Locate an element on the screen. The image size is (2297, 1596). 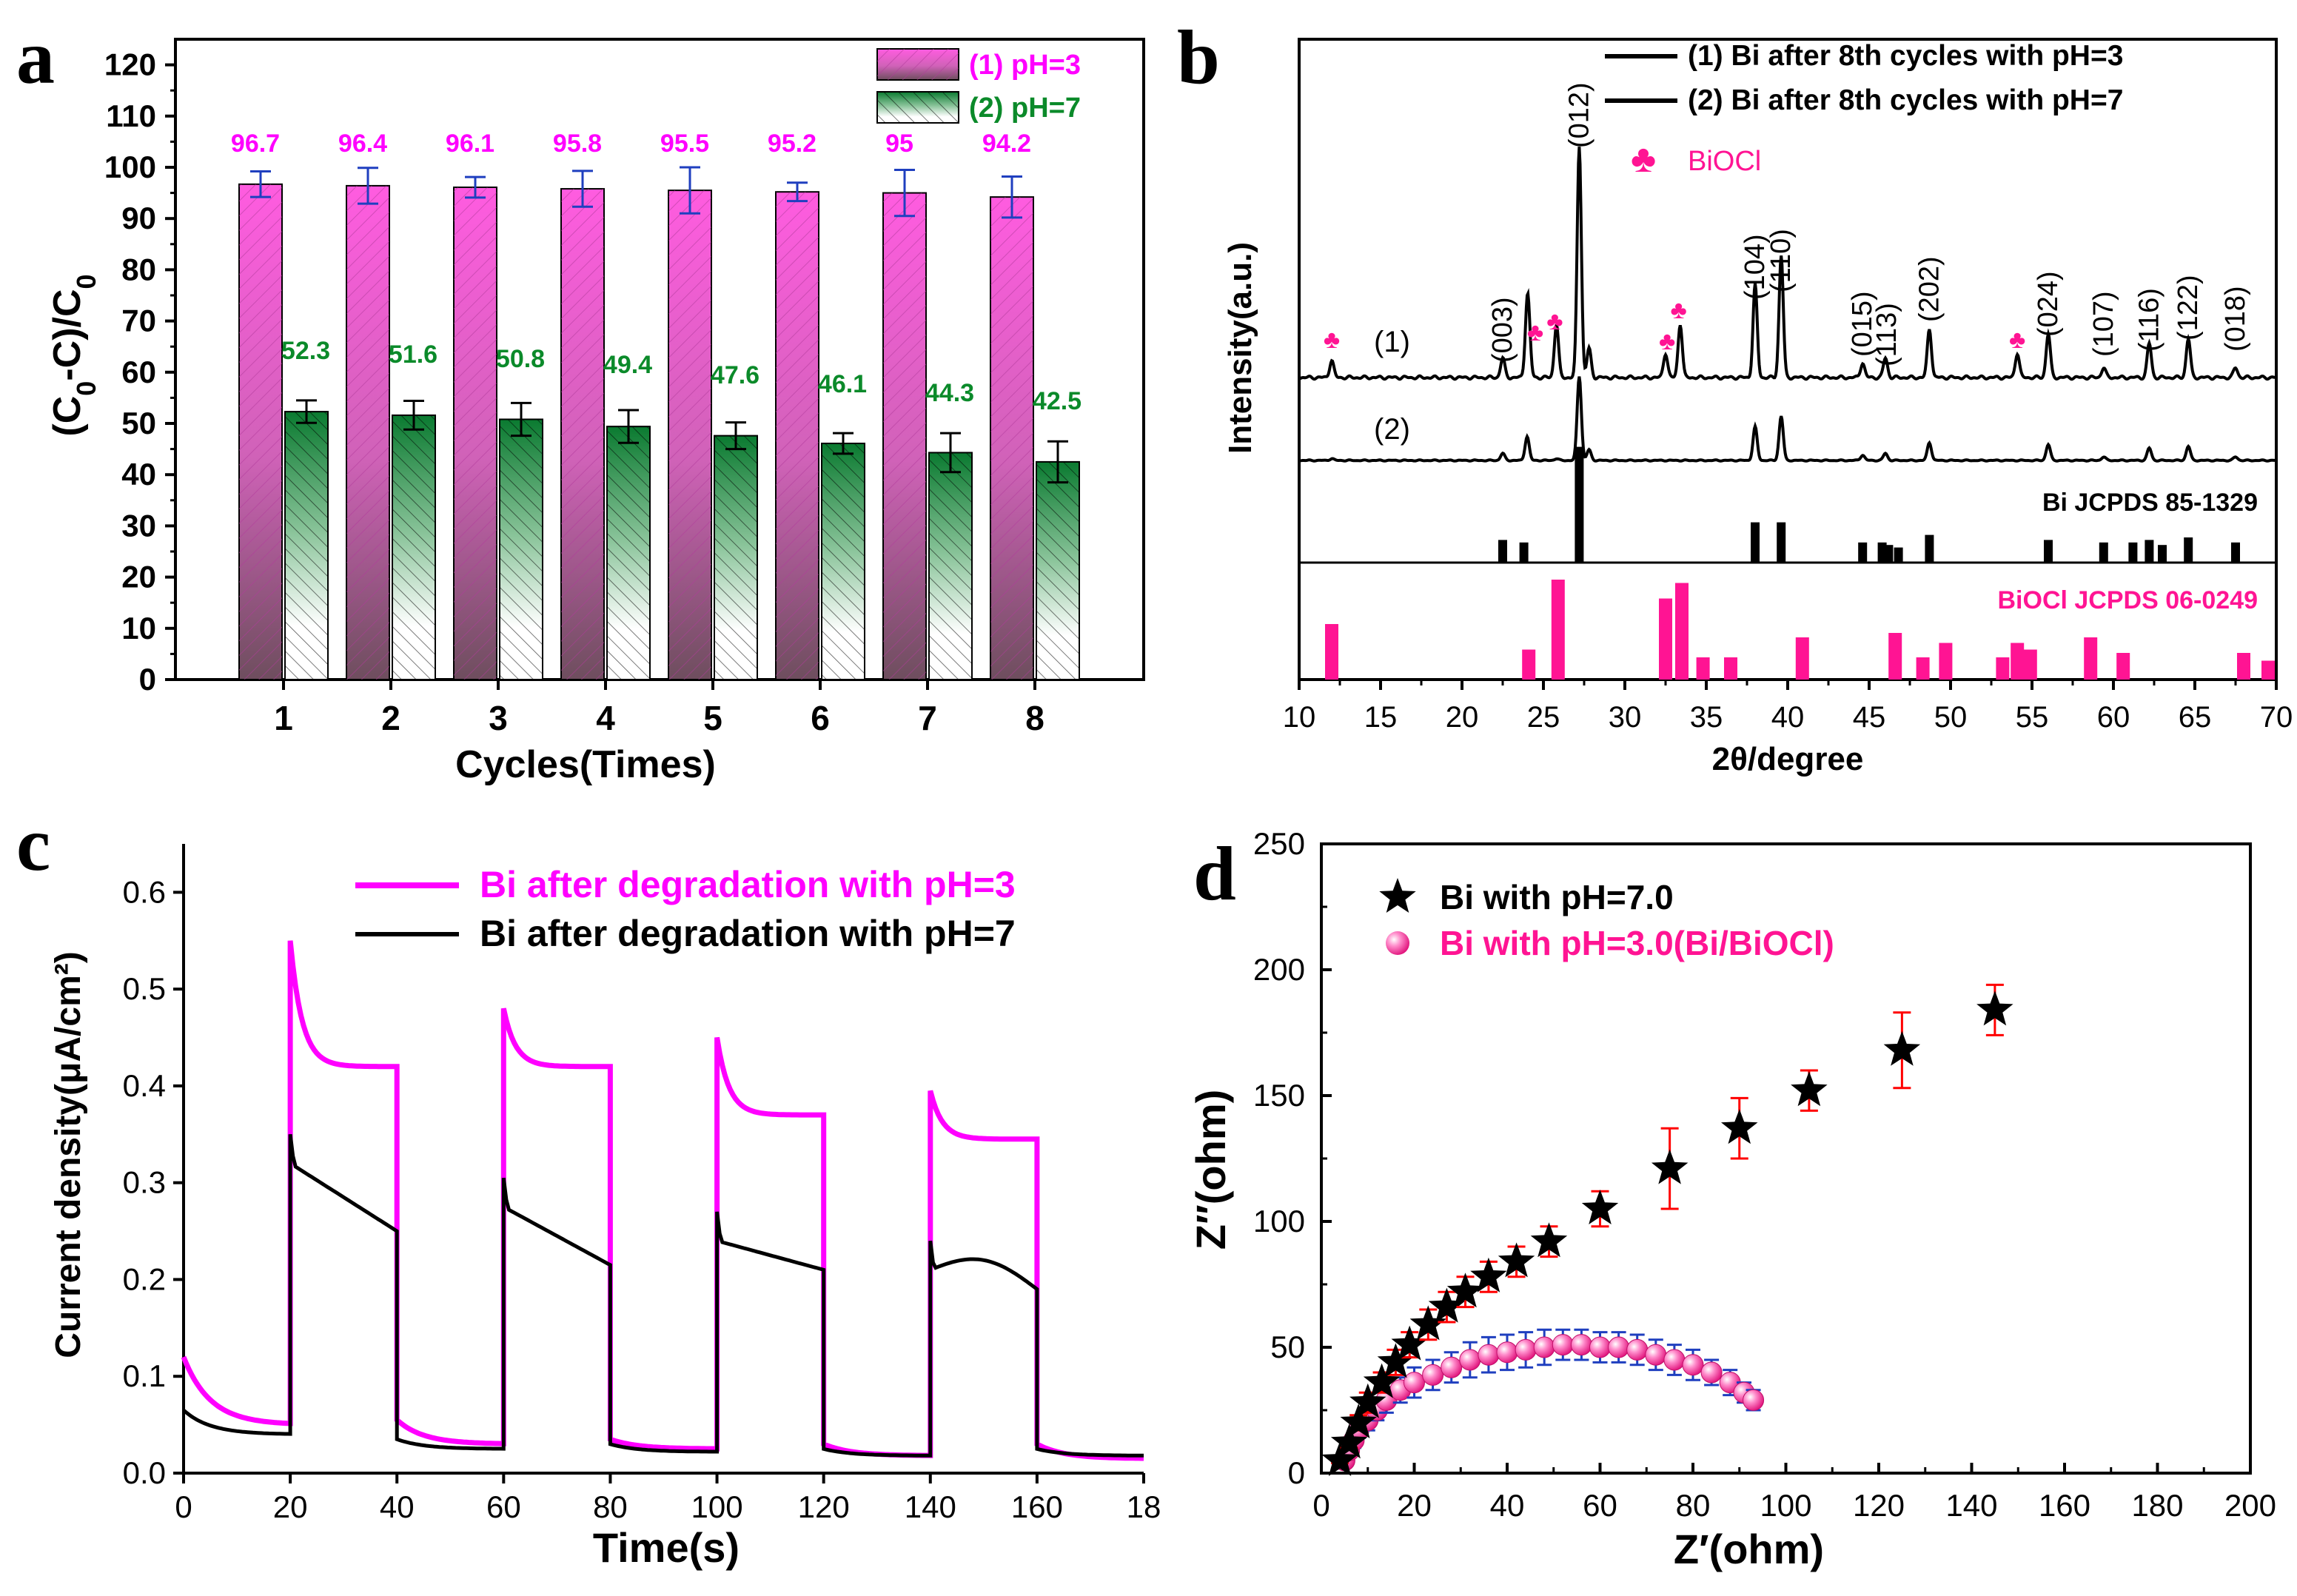
legend-label: (1) pH=3 is located at coordinates (1025, 65).